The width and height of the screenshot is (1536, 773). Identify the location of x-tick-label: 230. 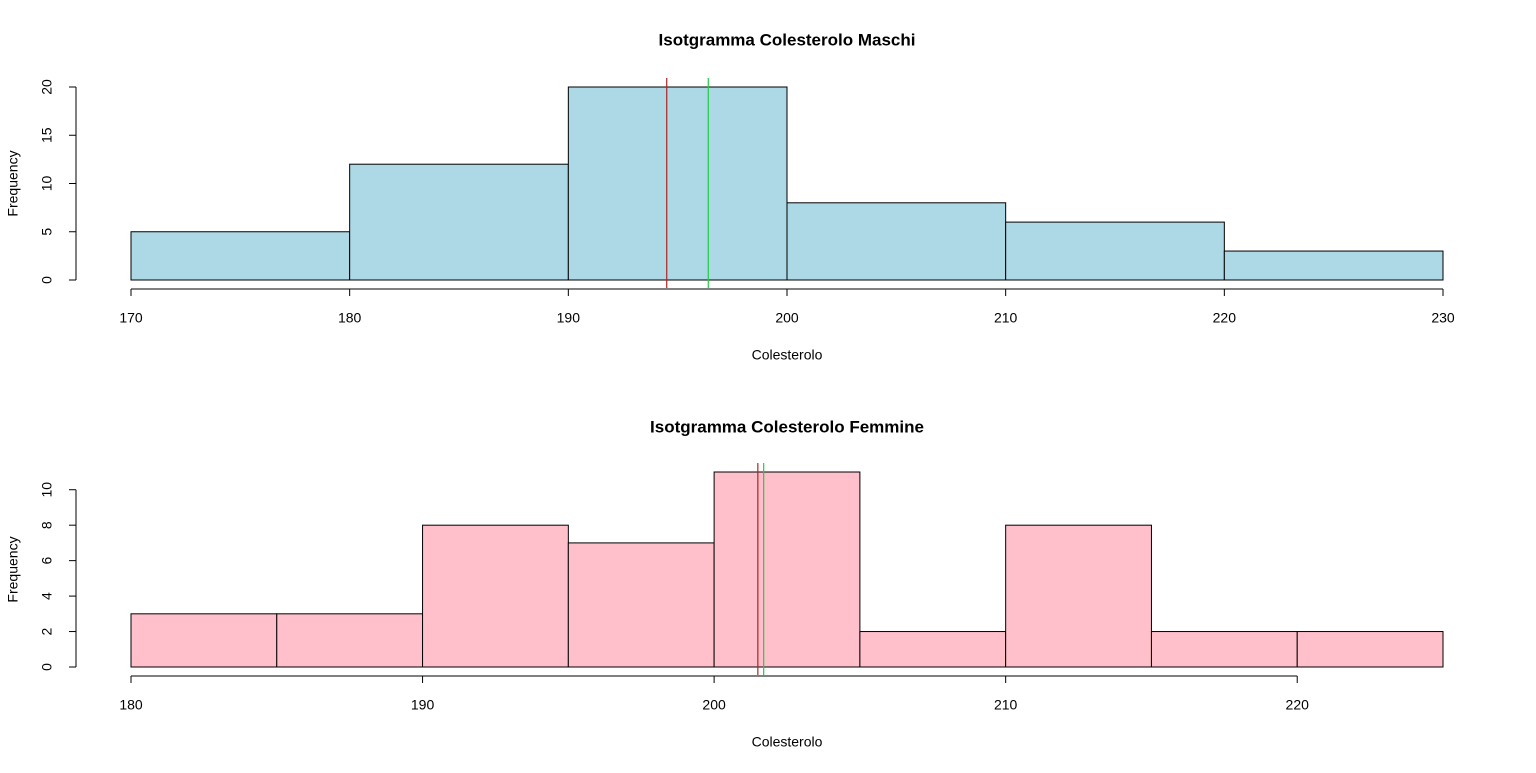
(1443, 318).